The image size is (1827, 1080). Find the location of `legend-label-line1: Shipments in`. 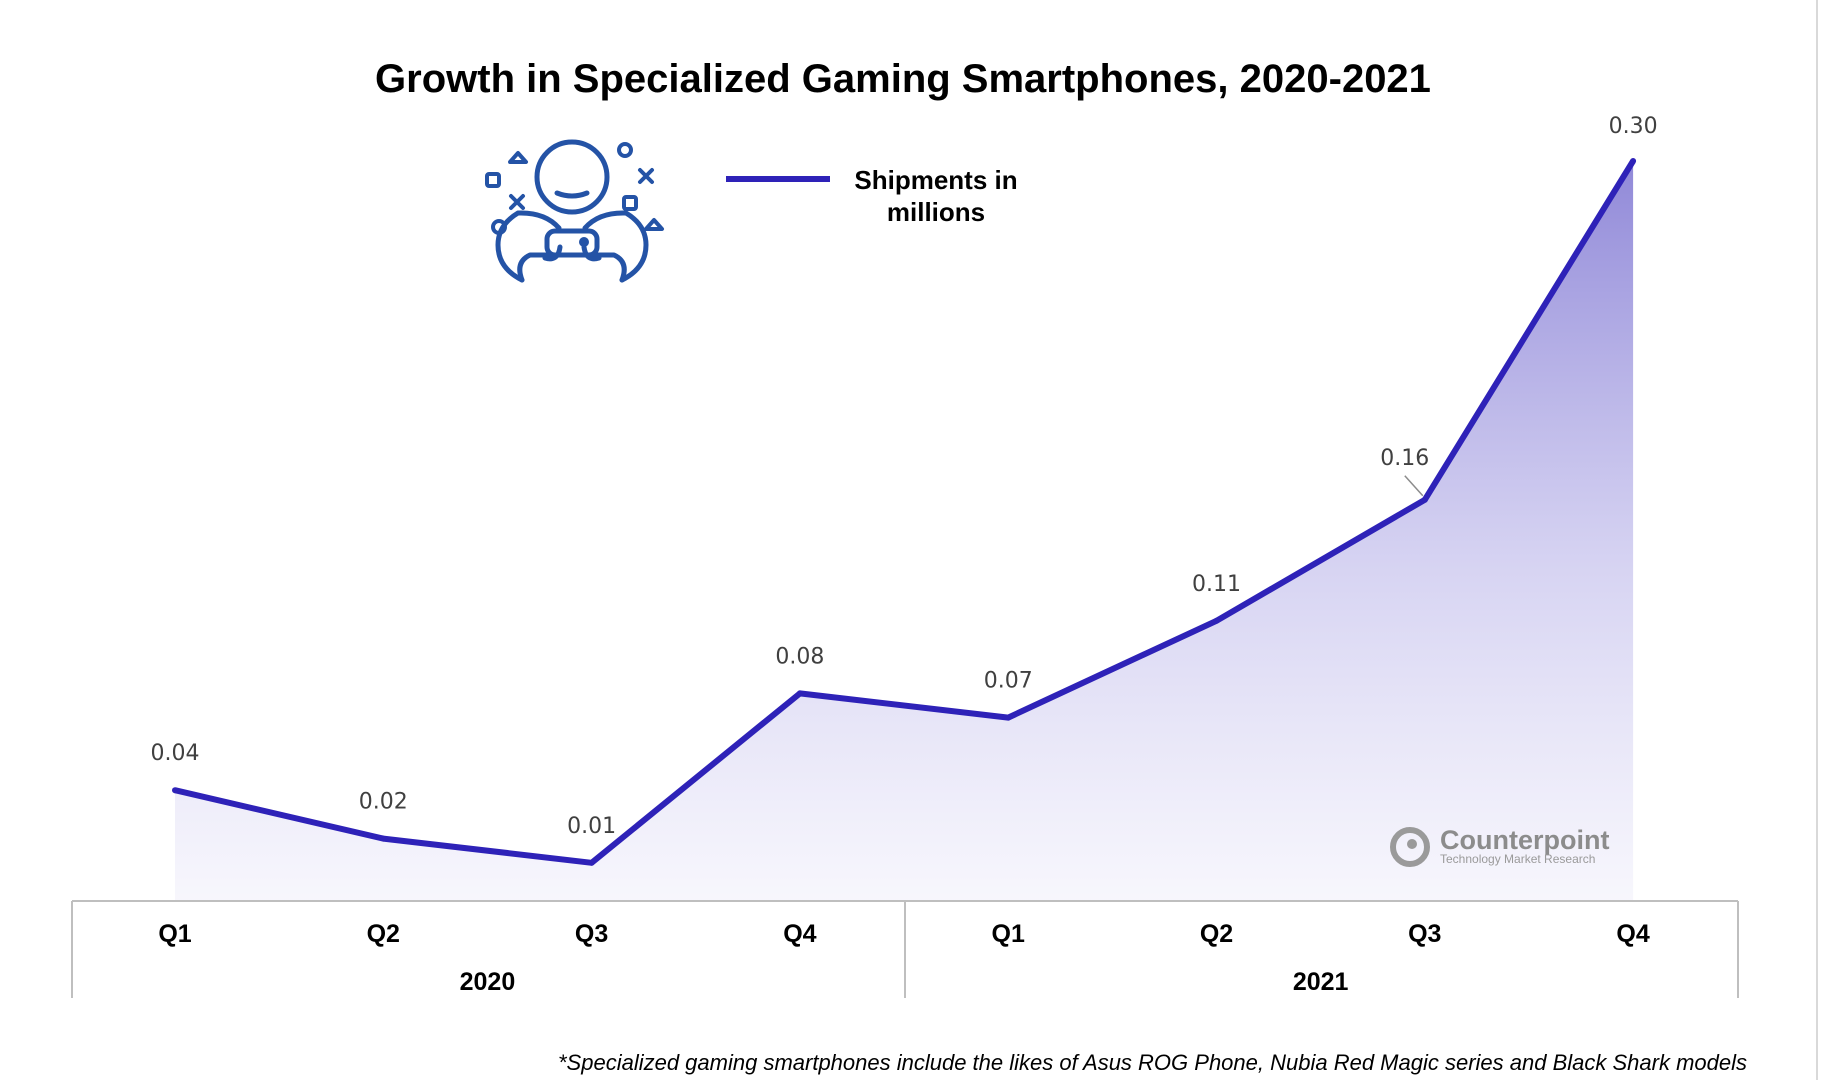

legend-label-line1: Shipments in is located at coordinates (935, 180).